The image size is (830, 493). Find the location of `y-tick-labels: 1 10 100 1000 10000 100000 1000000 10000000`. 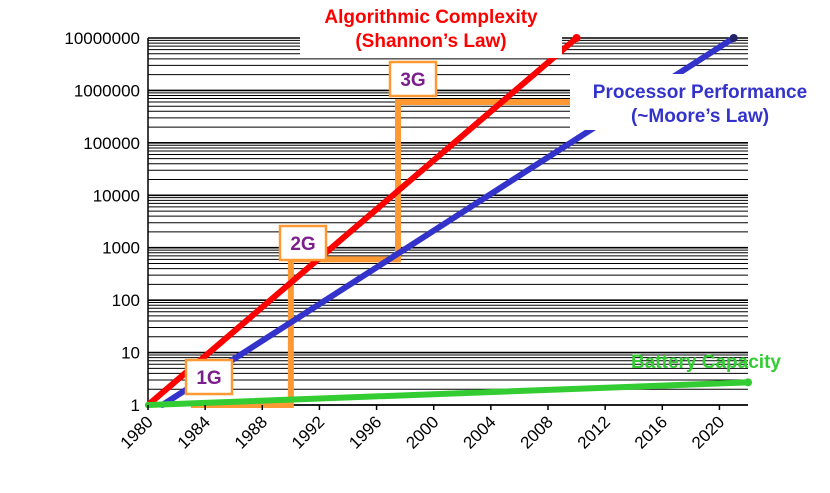

y-tick-labels: 1 10 100 1000 10000 100000 1000000 10000000 is located at coordinates (102, 222).